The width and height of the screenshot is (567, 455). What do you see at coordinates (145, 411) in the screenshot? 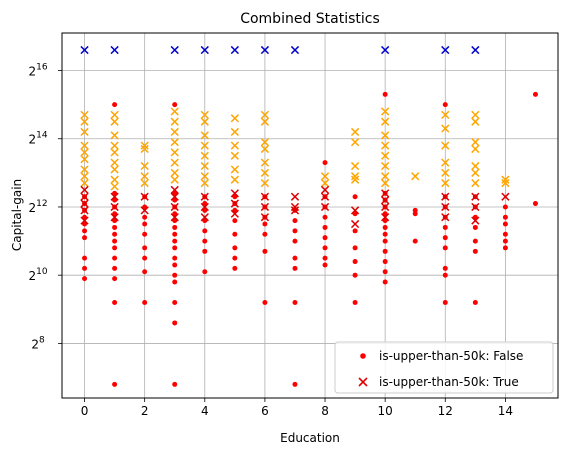
I see `x-tick-label: 2` at bounding box center [145, 411].